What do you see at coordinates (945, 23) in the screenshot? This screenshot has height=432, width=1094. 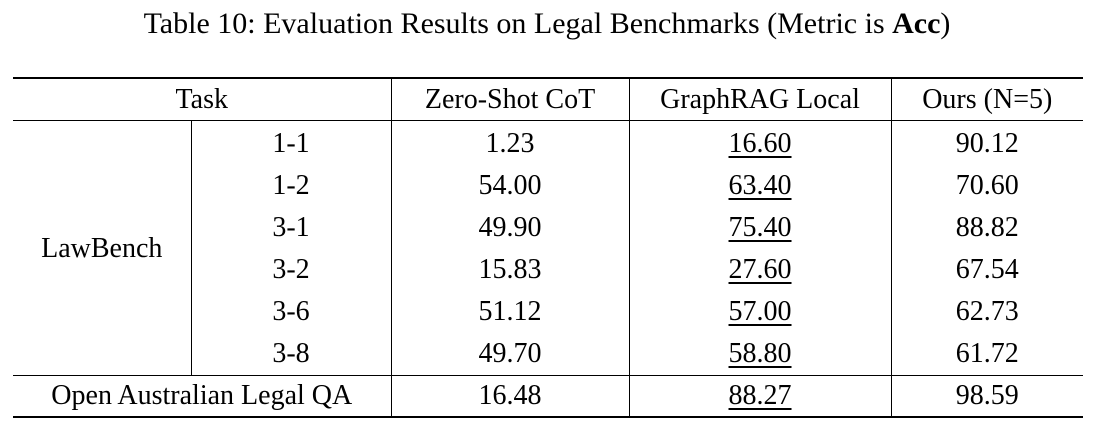 I see `caption-suffix: )` at bounding box center [945, 23].